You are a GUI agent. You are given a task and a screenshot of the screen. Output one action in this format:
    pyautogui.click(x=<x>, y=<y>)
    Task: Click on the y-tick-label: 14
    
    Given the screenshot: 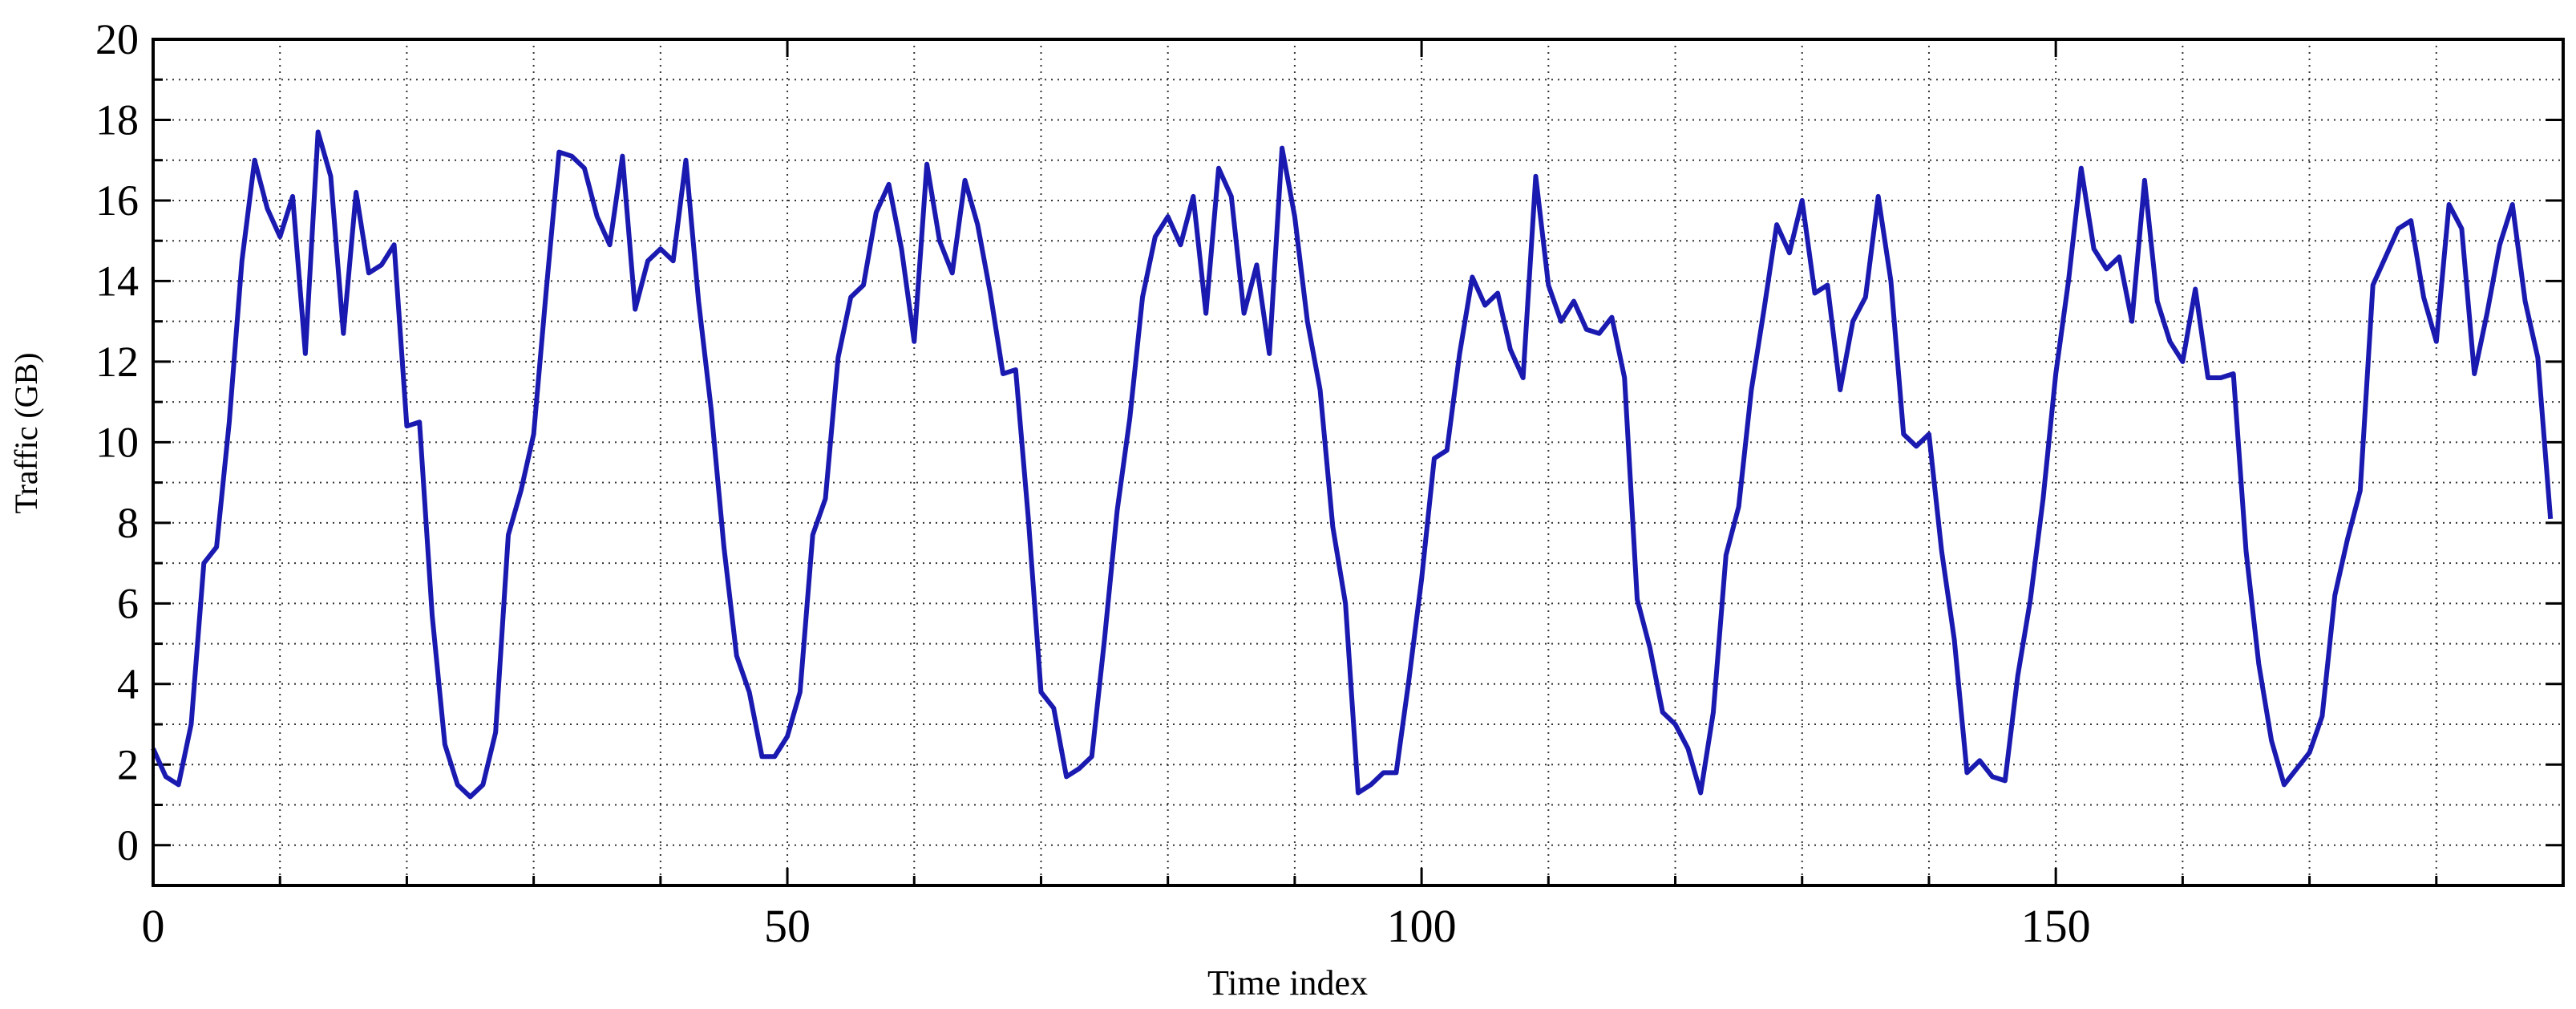 What is the action you would take?
    pyautogui.click(x=117, y=281)
    